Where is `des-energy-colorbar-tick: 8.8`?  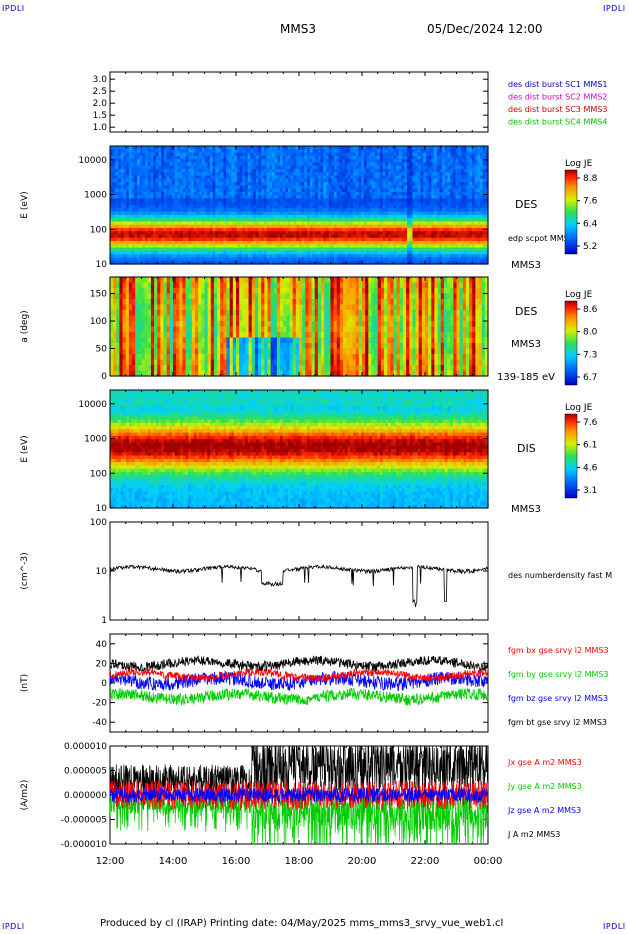 des-energy-colorbar-tick: 8.8 is located at coordinates (590, 179).